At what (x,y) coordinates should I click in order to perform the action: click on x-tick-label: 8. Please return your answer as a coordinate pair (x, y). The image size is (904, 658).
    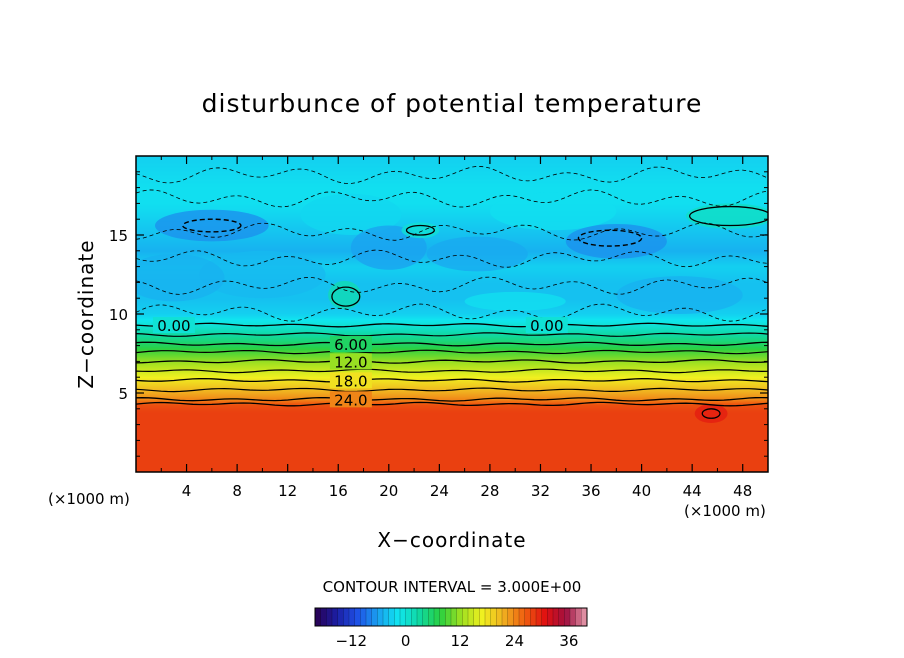
    Looking at the image, I should click on (237, 491).